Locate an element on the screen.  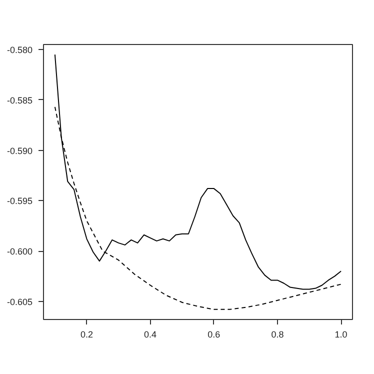
x-tick-label: 0.2 is located at coordinates (86, 335).